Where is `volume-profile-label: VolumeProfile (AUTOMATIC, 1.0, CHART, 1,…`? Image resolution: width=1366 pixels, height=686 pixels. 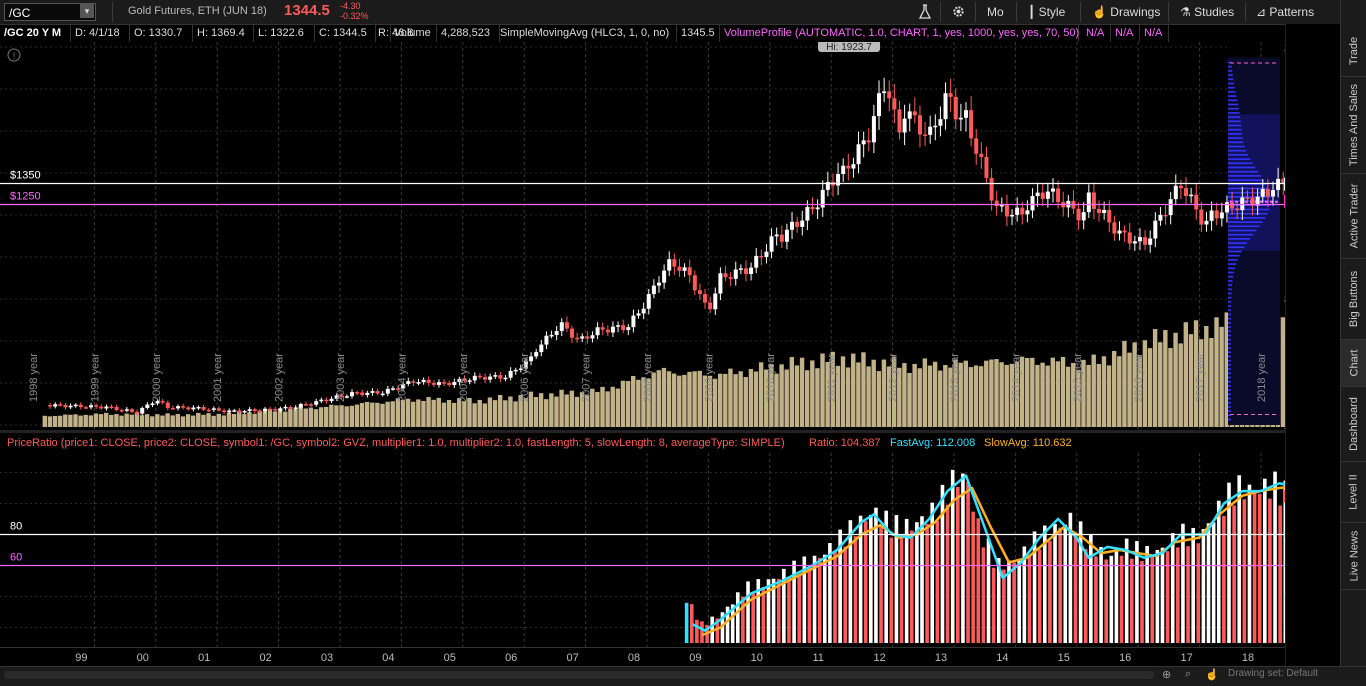
volume-profile-label: VolumeProfile (AUTOMATIC, 1.0, CHART, 1,… is located at coordinates (899, 33).